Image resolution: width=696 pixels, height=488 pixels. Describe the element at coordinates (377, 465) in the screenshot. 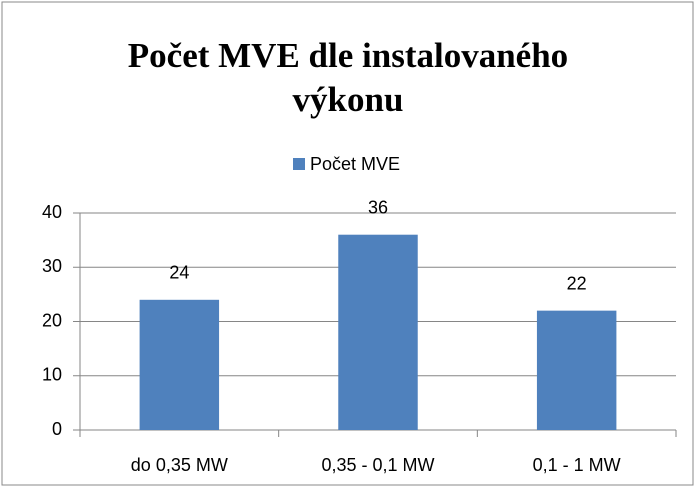

I see `x-tick-label: 0,35 - 0,1 MW` at that location.